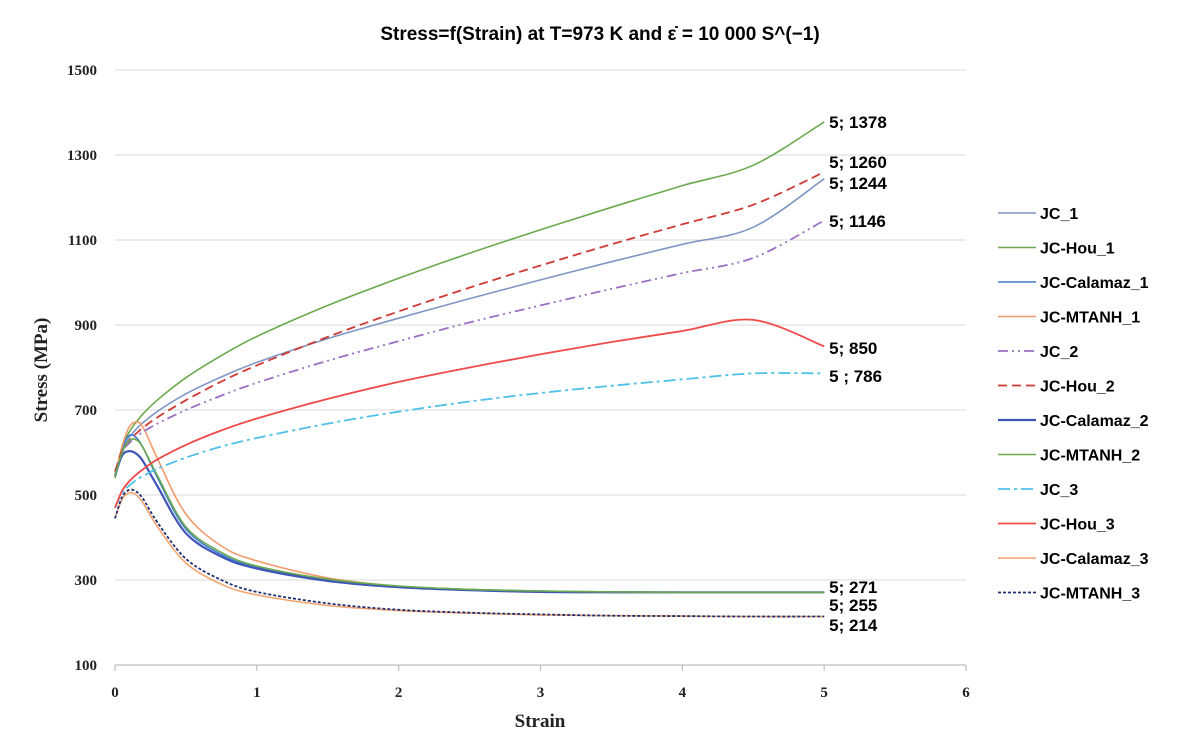 This screenshot has height=755, width=1184. What do you see at coordinates (858, 183) in the screenshot?
I see `data-label: 5; 1244` at bounding box center [858, 183].